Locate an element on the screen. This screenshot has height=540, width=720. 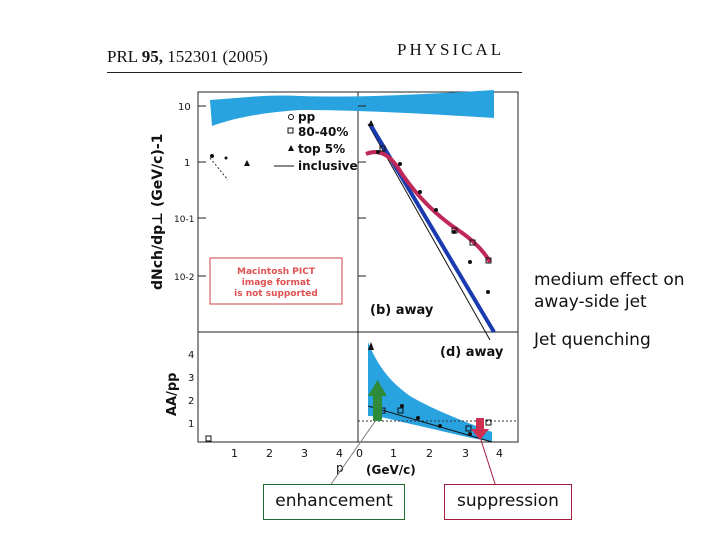
svg-text: Macintosh PICT is located at coordinates (276, 272).